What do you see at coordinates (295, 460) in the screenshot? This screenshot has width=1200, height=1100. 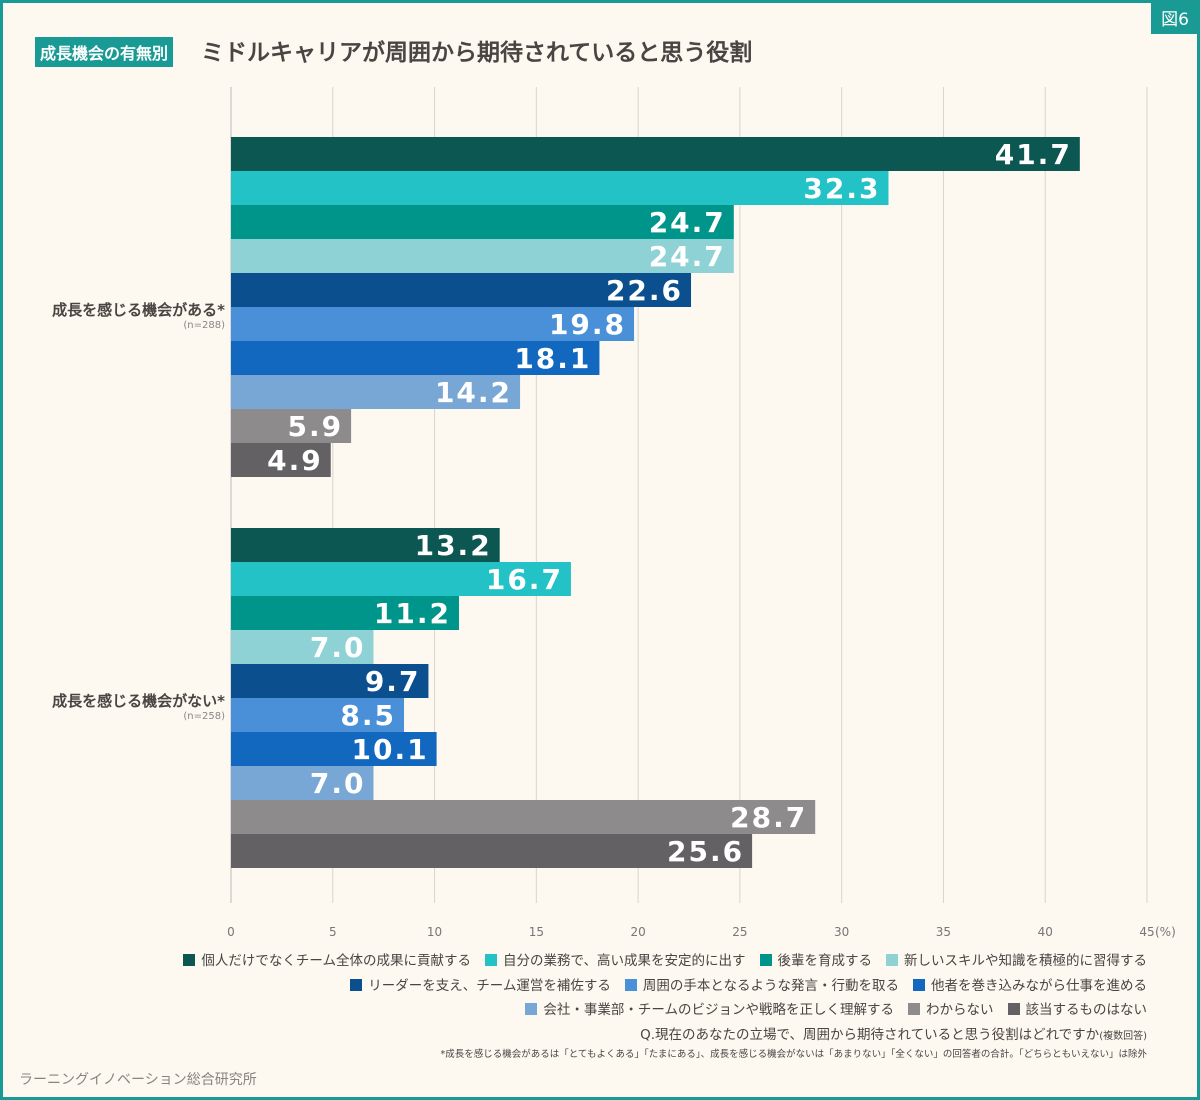 I see `bar-value-label: 4.9` at bounding box center [295, 460].